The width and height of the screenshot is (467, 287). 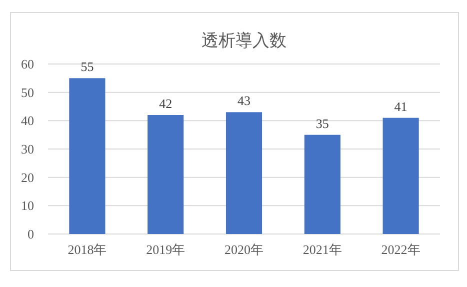 I want to click on title: 透析導入数, so click(x=244, y=40).